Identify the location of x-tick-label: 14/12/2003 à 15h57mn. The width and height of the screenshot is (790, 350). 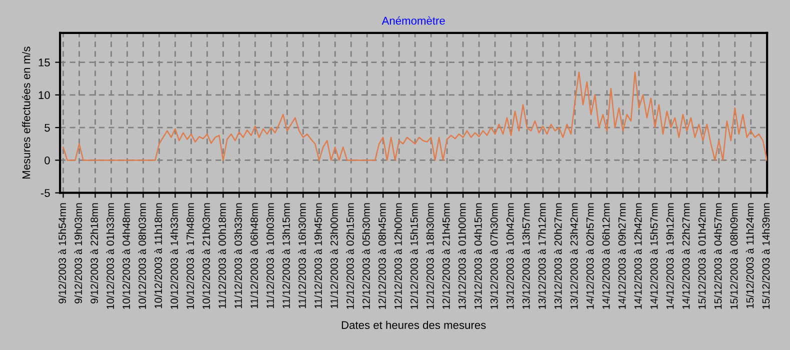
(654, 256).